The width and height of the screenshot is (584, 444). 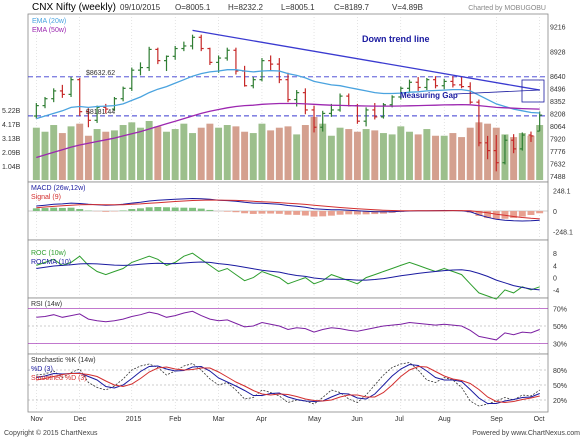 What do you see at coordinates (262, 419) in the screenshot?
I see `x-tick-label: Apr` at bounding box center [262, 419].